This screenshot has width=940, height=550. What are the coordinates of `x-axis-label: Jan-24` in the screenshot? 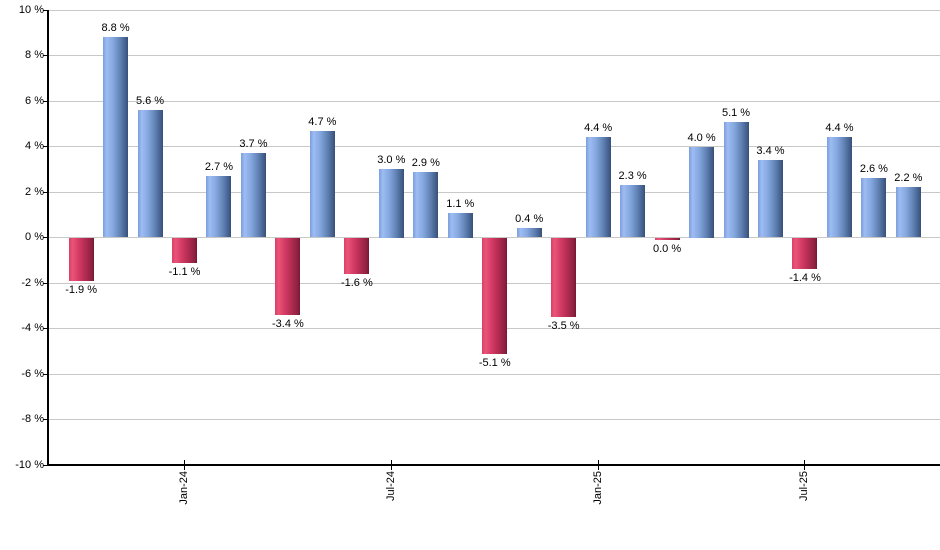 It's located at (184, 488).